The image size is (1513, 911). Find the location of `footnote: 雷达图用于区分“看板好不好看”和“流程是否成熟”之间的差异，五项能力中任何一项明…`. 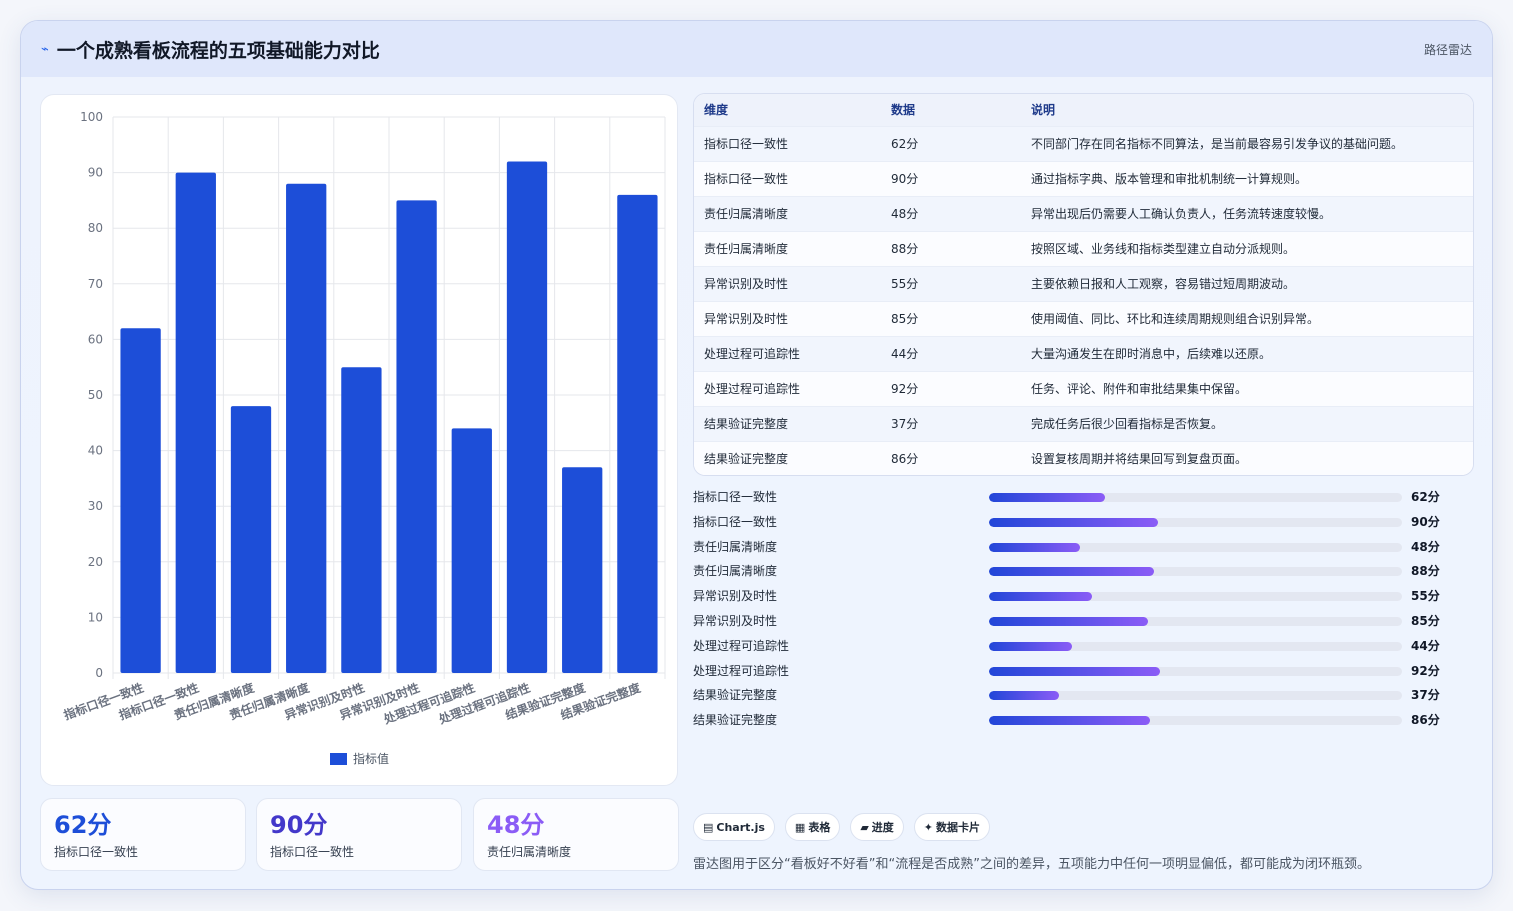

footnote: 雷达图用于区分“看板好不好看”和“流程是否成熟”之间的差异，五项能力中任何一项明… is located at coordinates (1031, 864).